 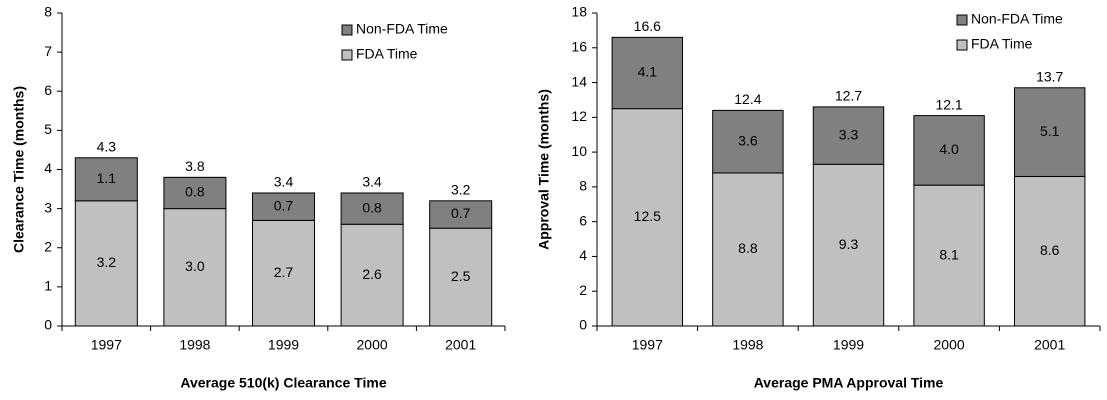 What do you see at coordinates (579, 81) in the screenshot?
I see `y-tick-label: 14` at bounding box center [579, 81].